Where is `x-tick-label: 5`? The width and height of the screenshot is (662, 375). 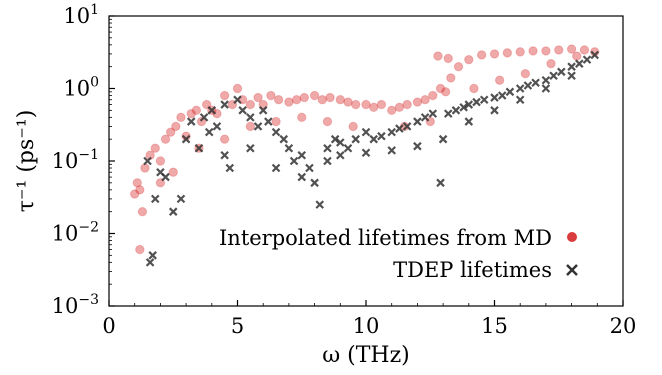 x-tick-label: 5 is located at coordinates (237, 326).